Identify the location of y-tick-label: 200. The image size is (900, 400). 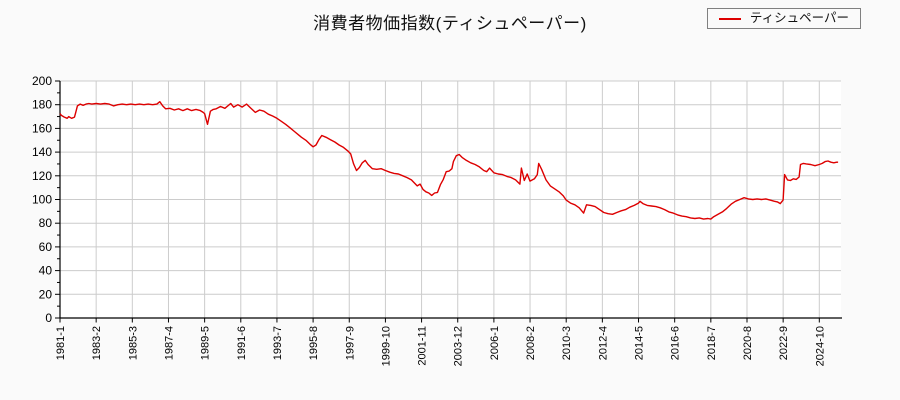
(42, 81).